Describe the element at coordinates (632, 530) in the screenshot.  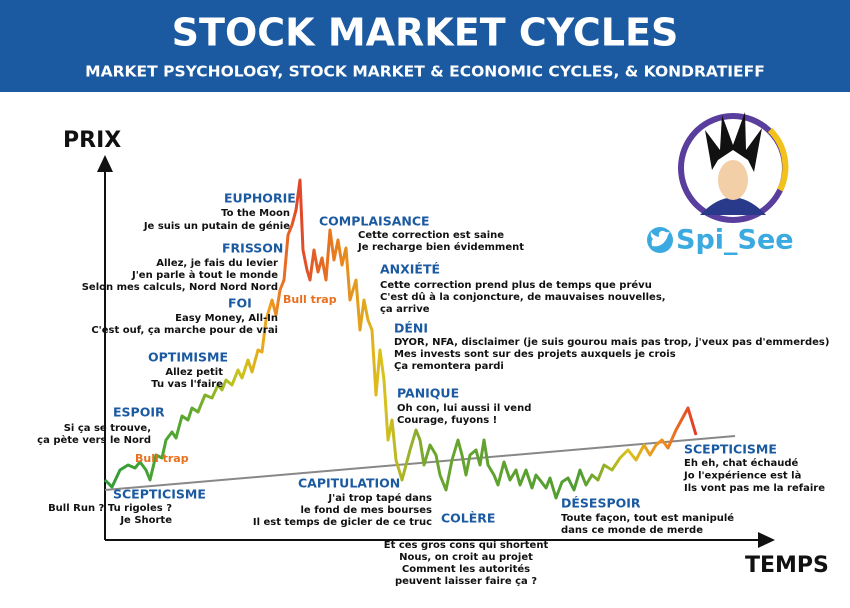
I see `phase-text: dans ce monde de merde` at that location.